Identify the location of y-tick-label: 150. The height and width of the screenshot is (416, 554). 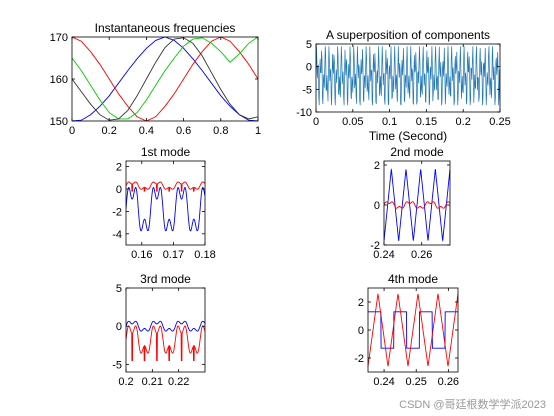
(59, 122).